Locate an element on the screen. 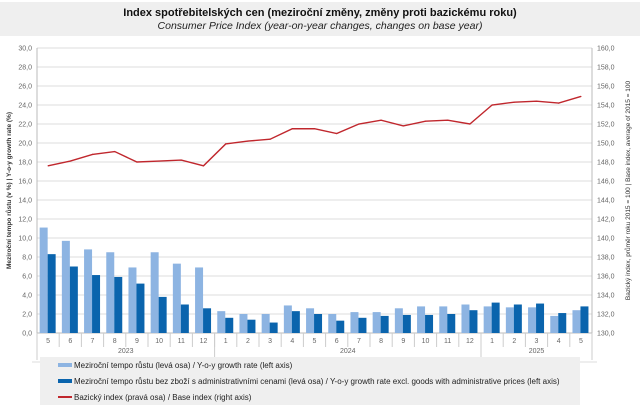 The height and width of the screenshot is (407, 640). y-left-tick-label: 24,0 is located at coordinates (25, 106).